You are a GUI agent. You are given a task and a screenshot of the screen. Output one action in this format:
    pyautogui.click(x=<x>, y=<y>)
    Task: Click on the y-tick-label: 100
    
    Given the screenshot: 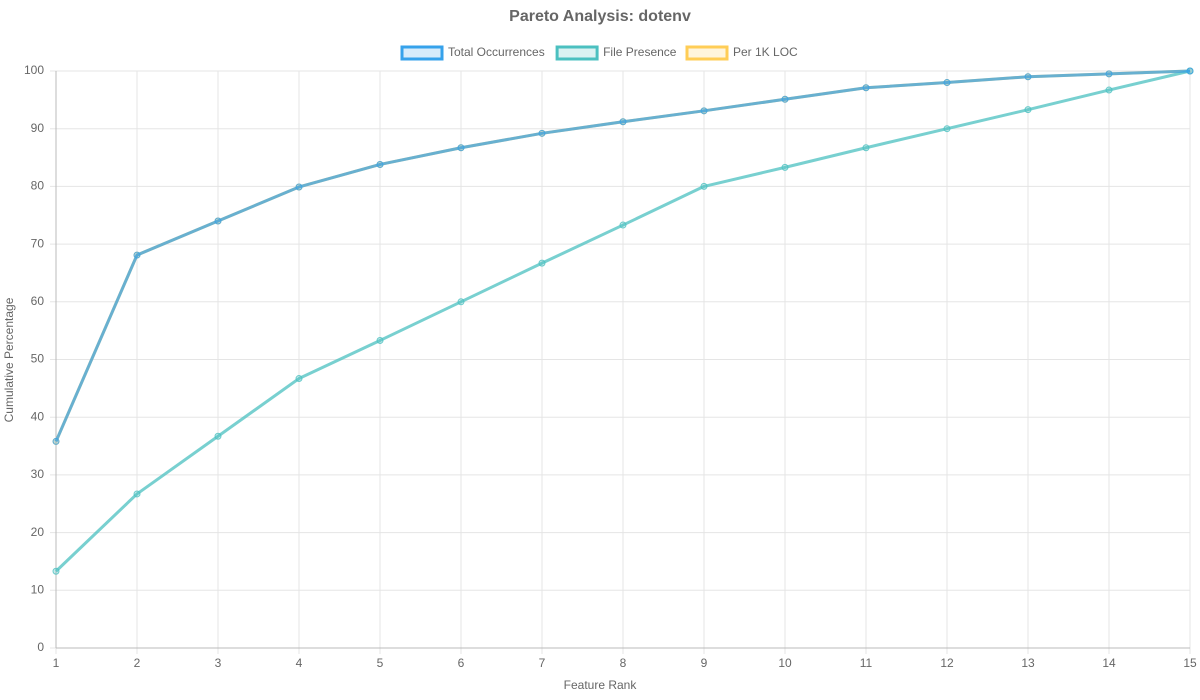 What is the action you would take?
    pyautogui.click(x=34, y=70)
    